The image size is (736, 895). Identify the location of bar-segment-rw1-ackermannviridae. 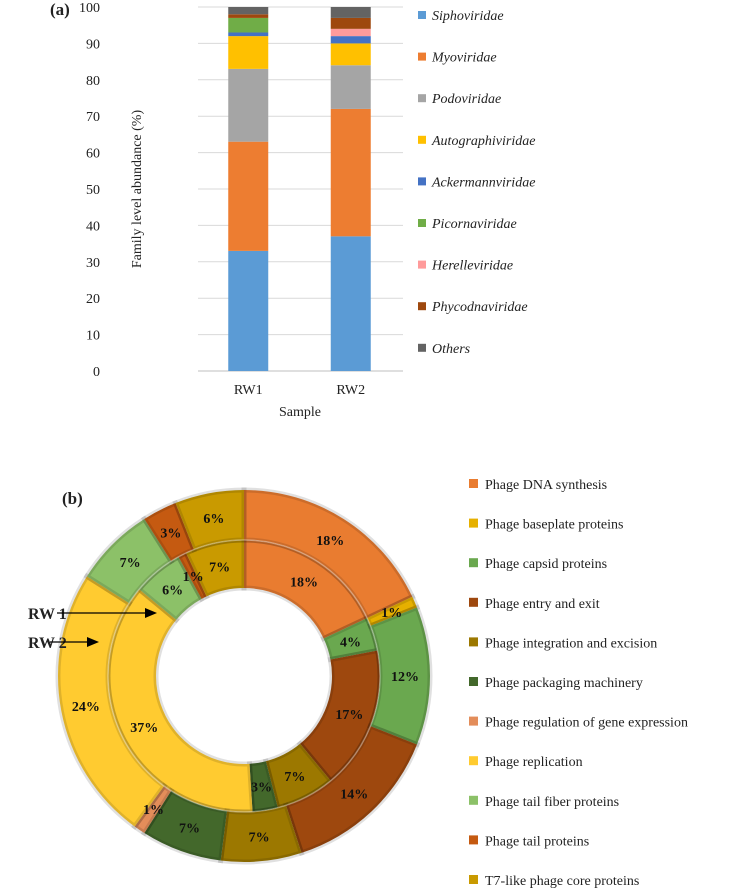
(248, 34).